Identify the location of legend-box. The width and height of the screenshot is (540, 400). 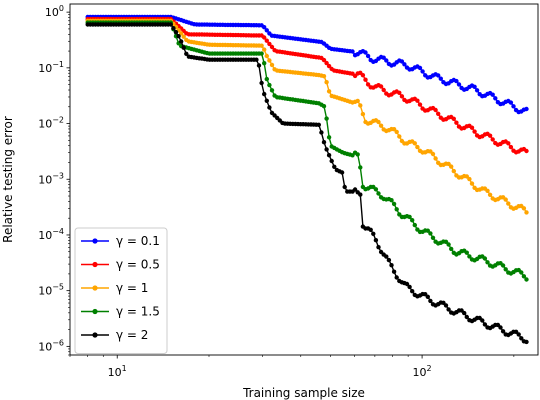
(121, 290).